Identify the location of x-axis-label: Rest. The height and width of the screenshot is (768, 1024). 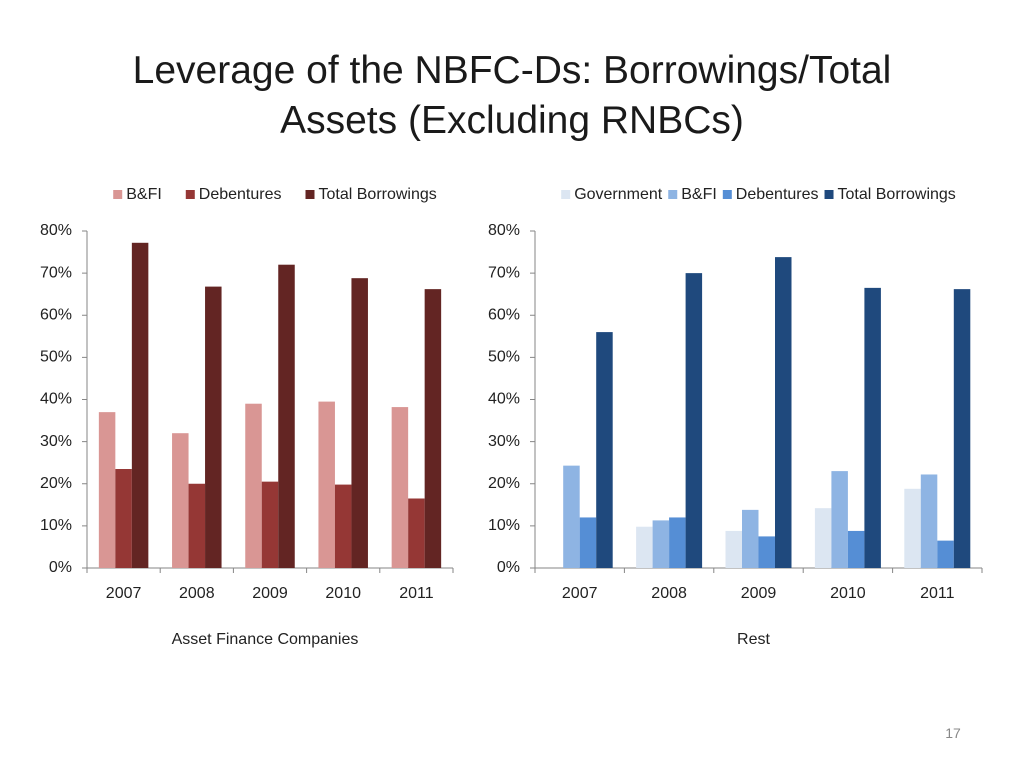
(753, 639).